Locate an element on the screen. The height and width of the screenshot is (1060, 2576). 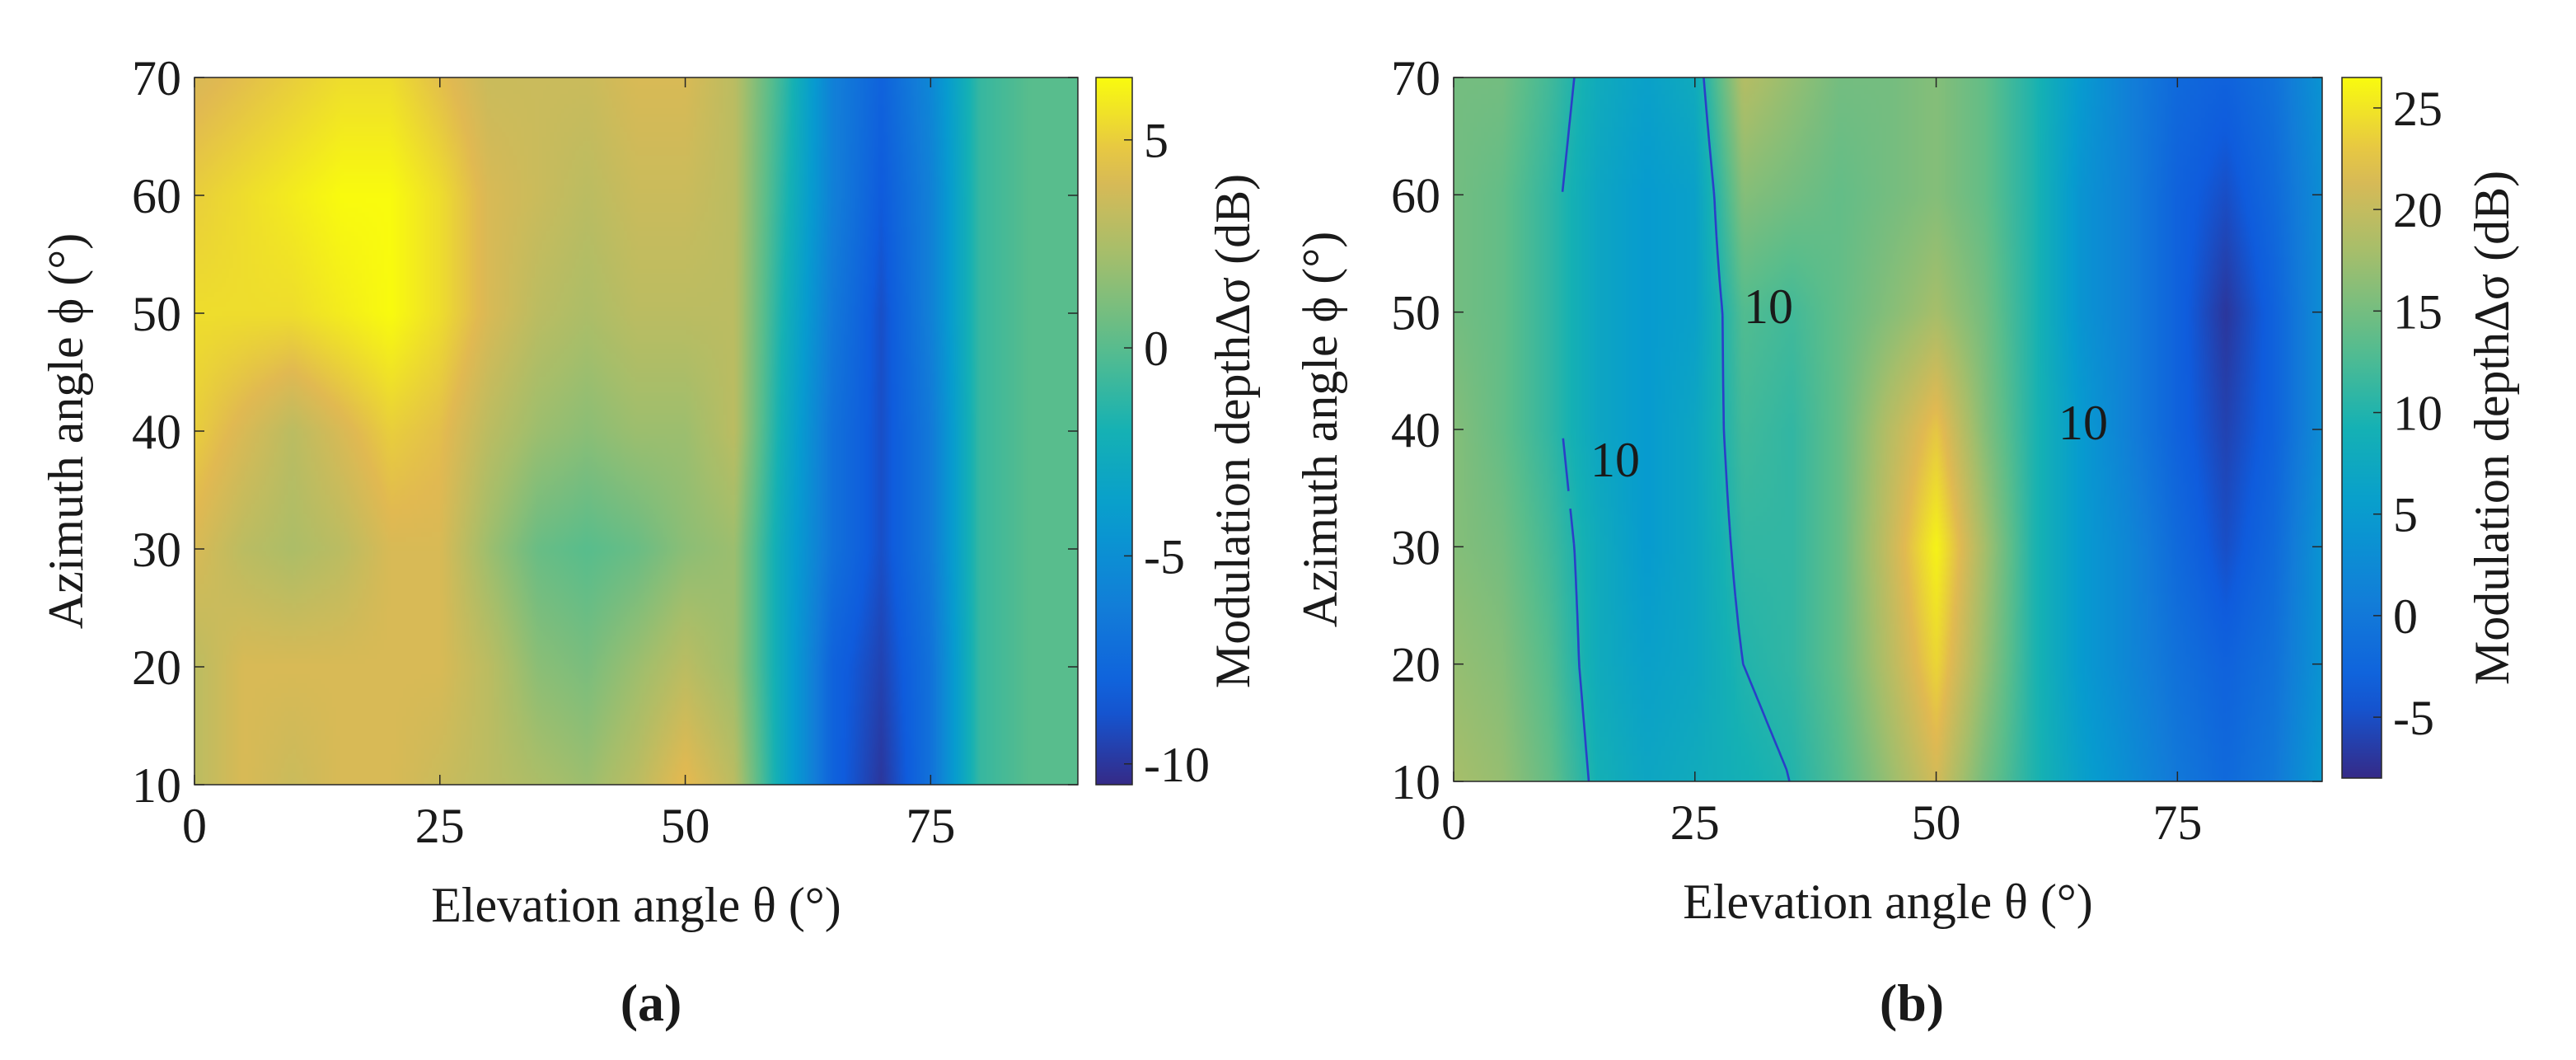
panel-label: (a) is located at coordinates (651, 1003).